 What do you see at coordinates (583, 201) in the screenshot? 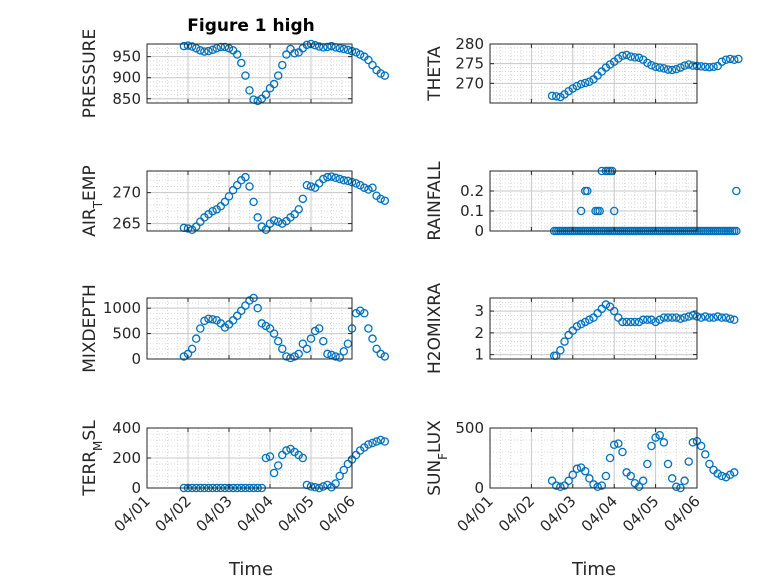
I see `subplot-rainfall: 0 0.1 0.2 RAINFALL` at bounding box center [583, 201].